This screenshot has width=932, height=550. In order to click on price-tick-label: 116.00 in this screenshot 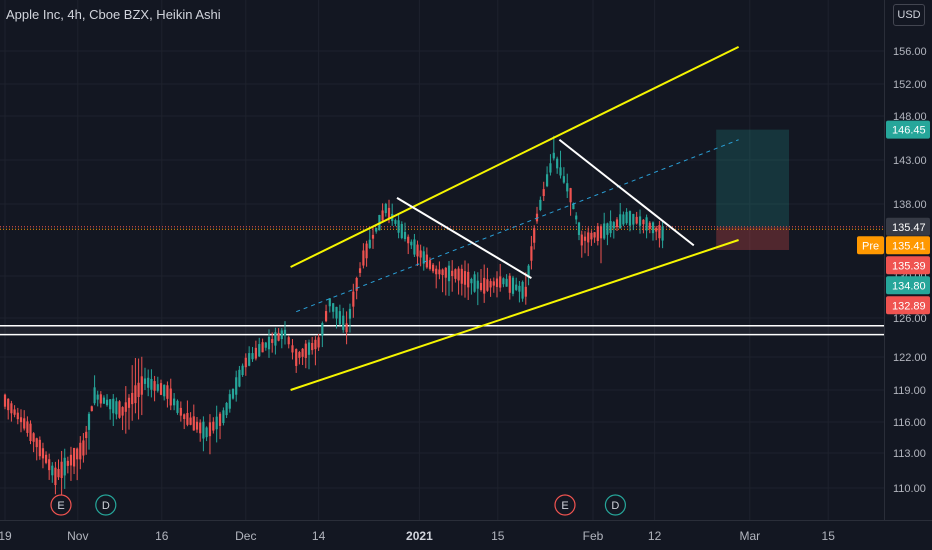, I will do `click(909, 423)`.